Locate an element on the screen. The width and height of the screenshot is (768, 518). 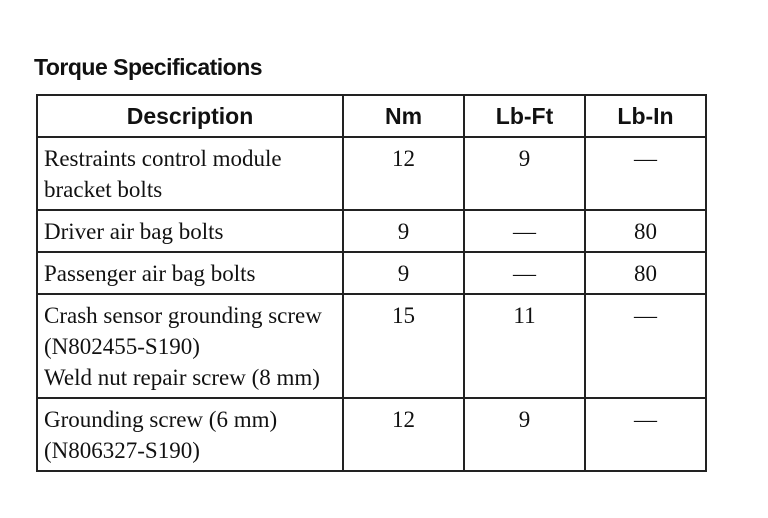
description-cell: Restraints control module bracket bolts is located at coordinates (190, 173).